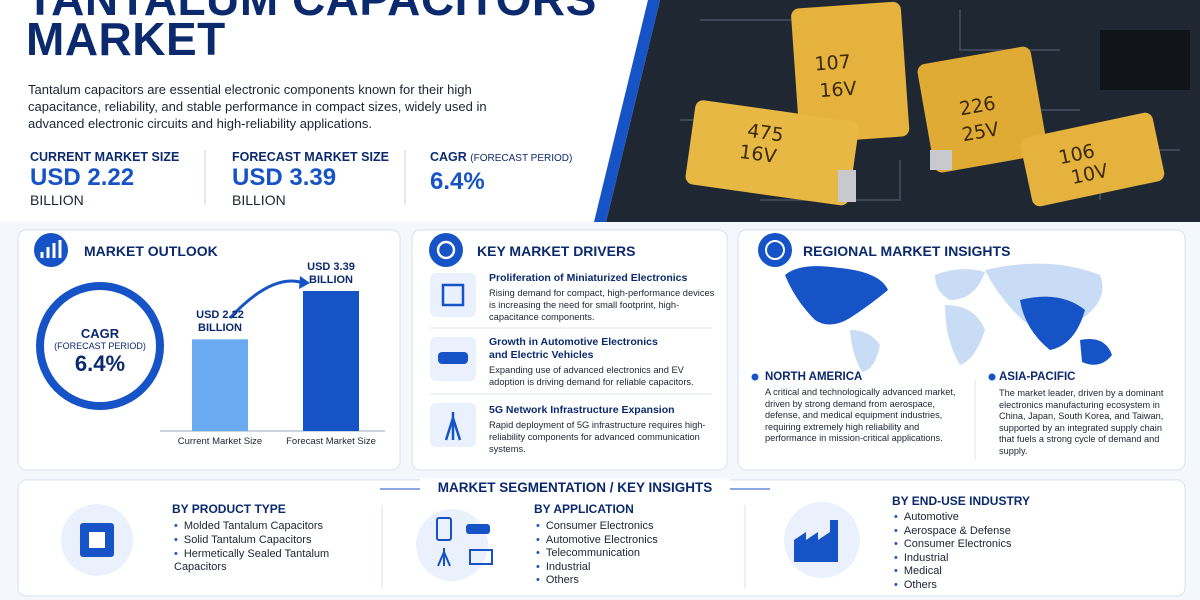 The image size is (1200, 600). I want to click on cagr-period: (FORECAST PERIOD), so click(100, 346).